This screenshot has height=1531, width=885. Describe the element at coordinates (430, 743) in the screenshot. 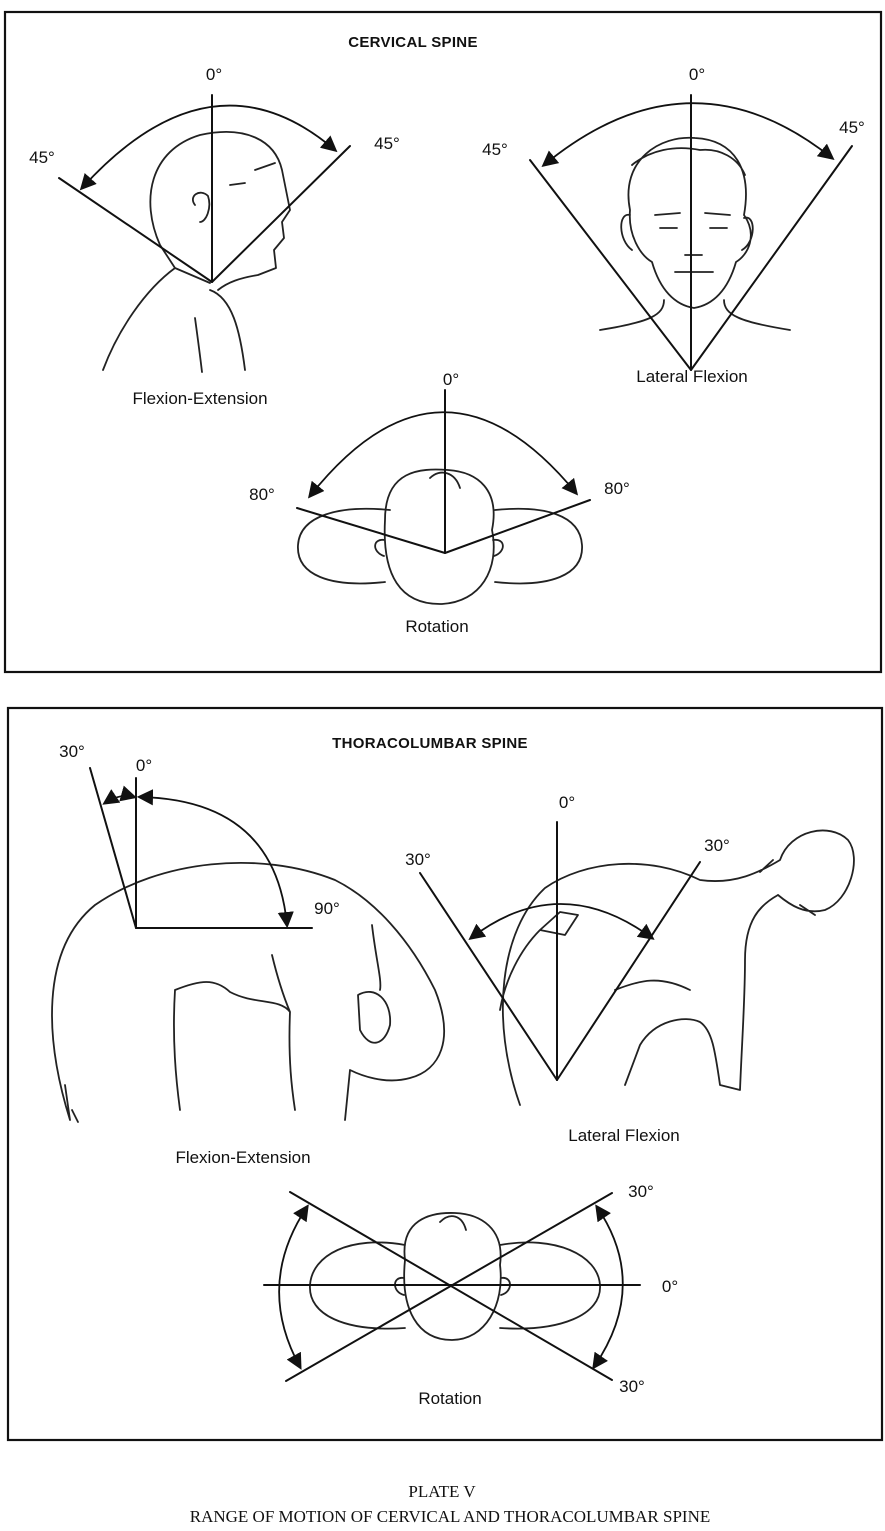

I see `thoracolumbar-title: THORACOLUMBAR SPINE` at that location.